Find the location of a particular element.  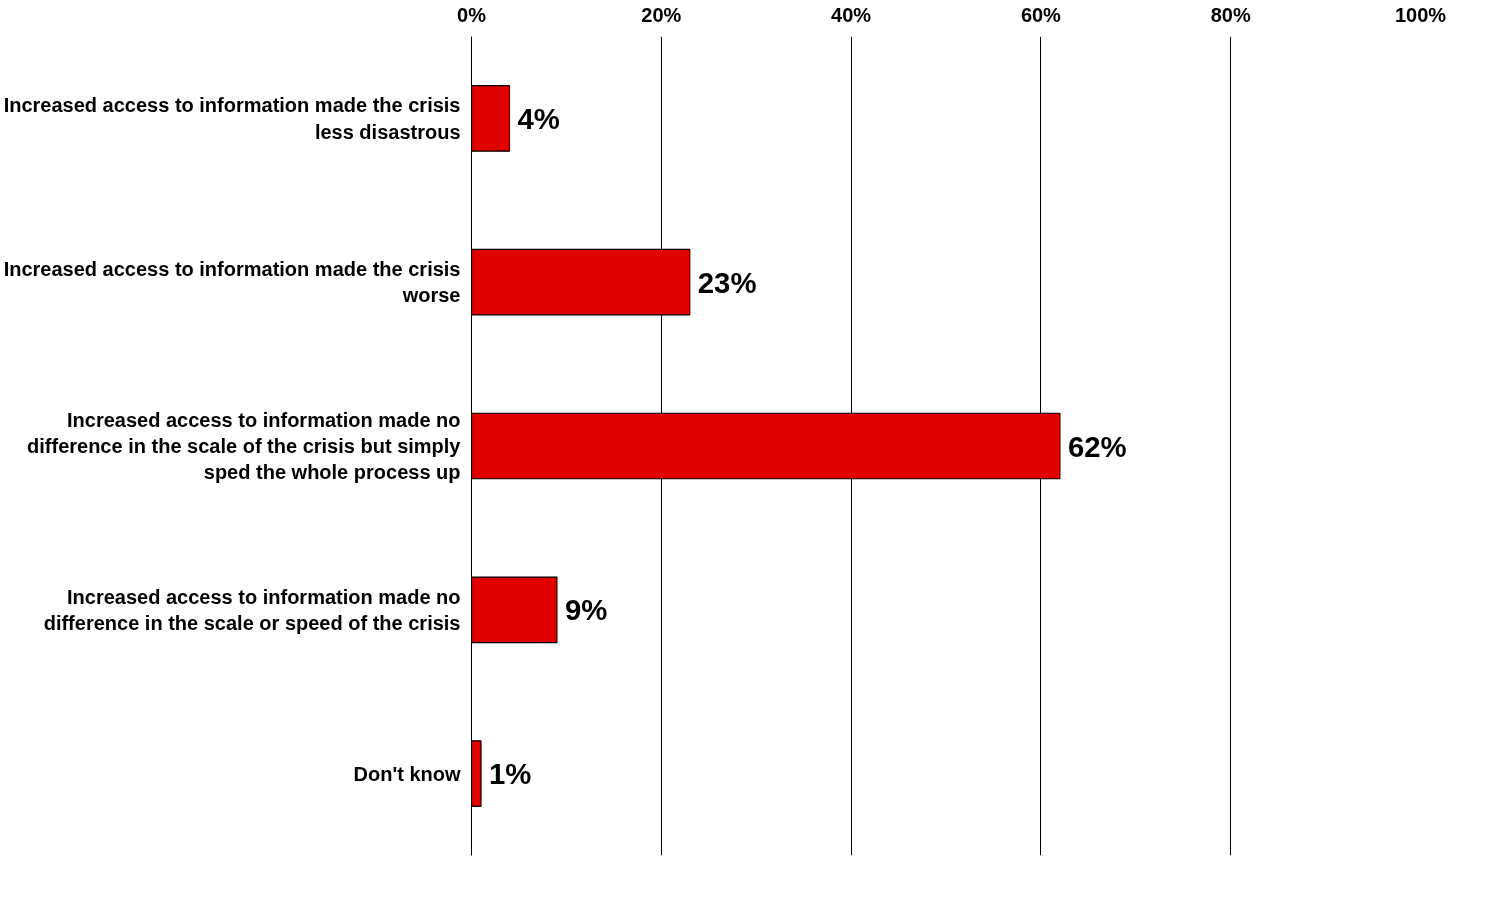

y-tick-label: Increased access to information made the crisis less disastrous is located at coordinates (232, 118).